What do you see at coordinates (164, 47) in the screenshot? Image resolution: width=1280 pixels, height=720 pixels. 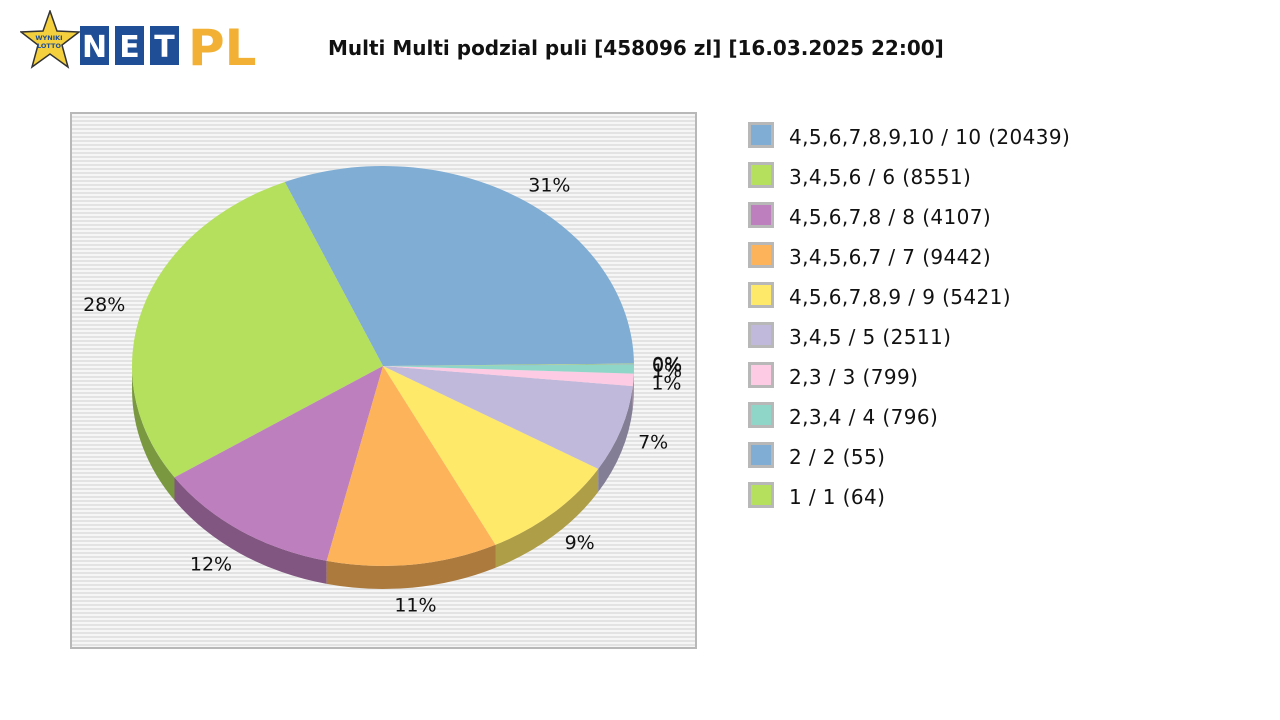 I see `net-letter-t: T` at bounding box center [164, 47].